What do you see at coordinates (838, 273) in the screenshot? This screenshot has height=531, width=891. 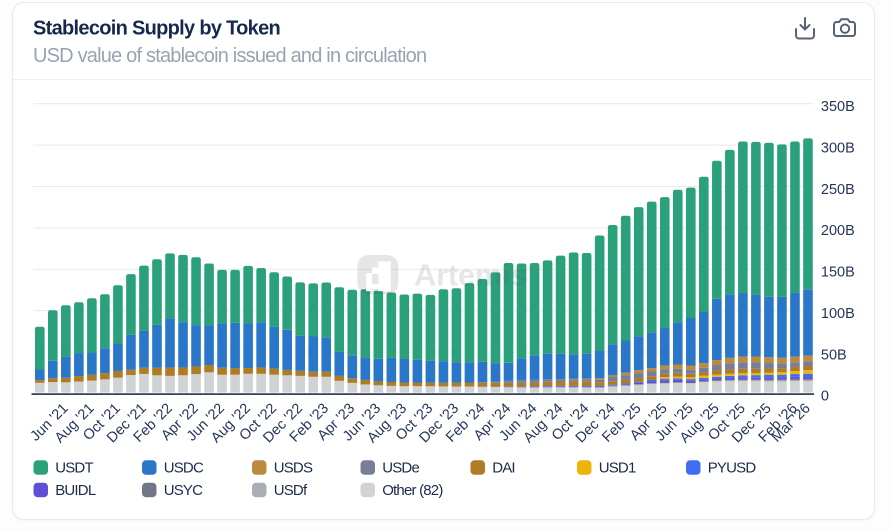 I see `svg-text: 150B` at bounding box center [838, 273].